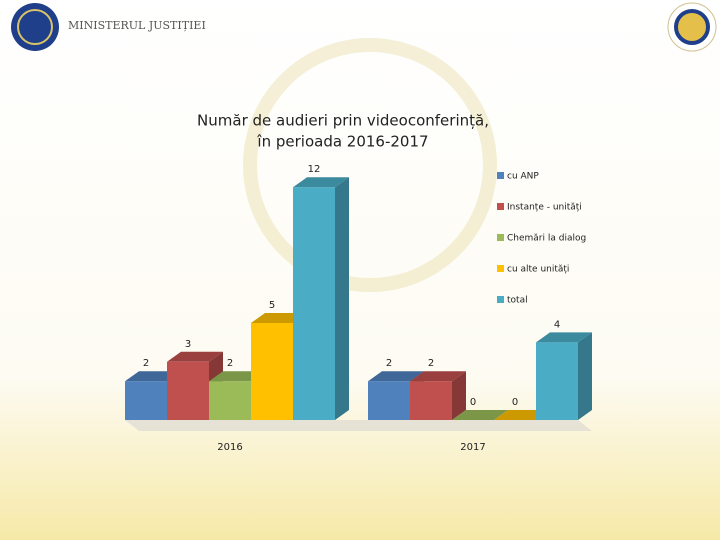 Image resolution: width=720 pixels, height=540 pixels. Describe the element at coordinates (546, 239) in the screenshot. I see `legend-label: Chemări la dialog` at that location.